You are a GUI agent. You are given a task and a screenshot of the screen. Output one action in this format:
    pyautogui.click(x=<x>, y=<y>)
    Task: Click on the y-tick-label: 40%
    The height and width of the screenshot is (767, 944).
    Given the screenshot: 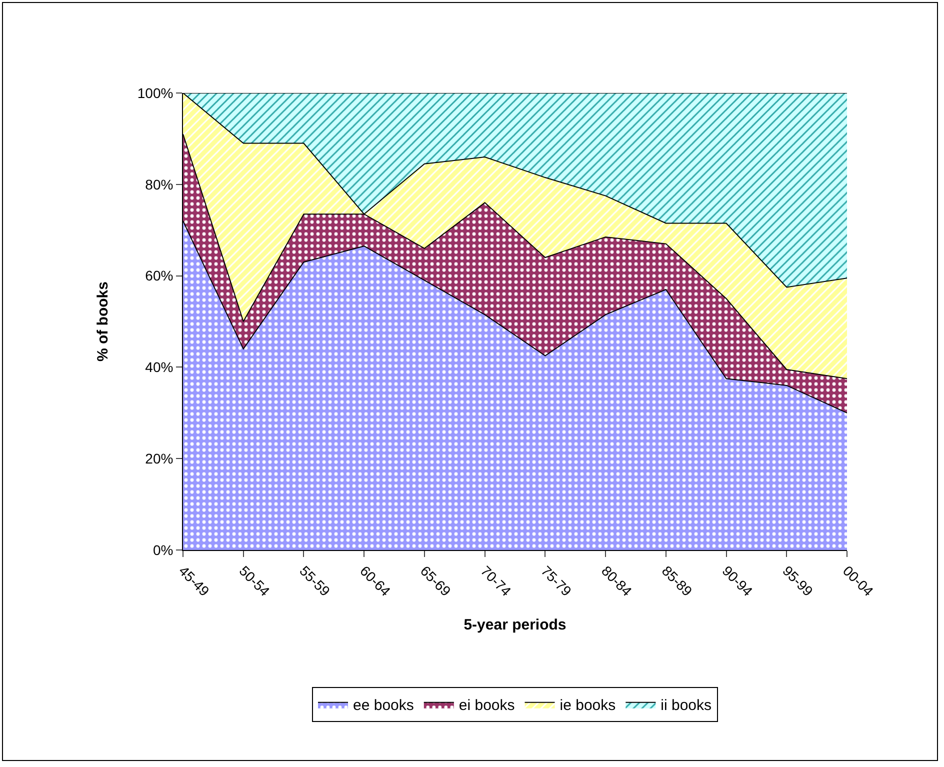 What is the action you would take?
    pyautogui.click(x=159, y=367)
    